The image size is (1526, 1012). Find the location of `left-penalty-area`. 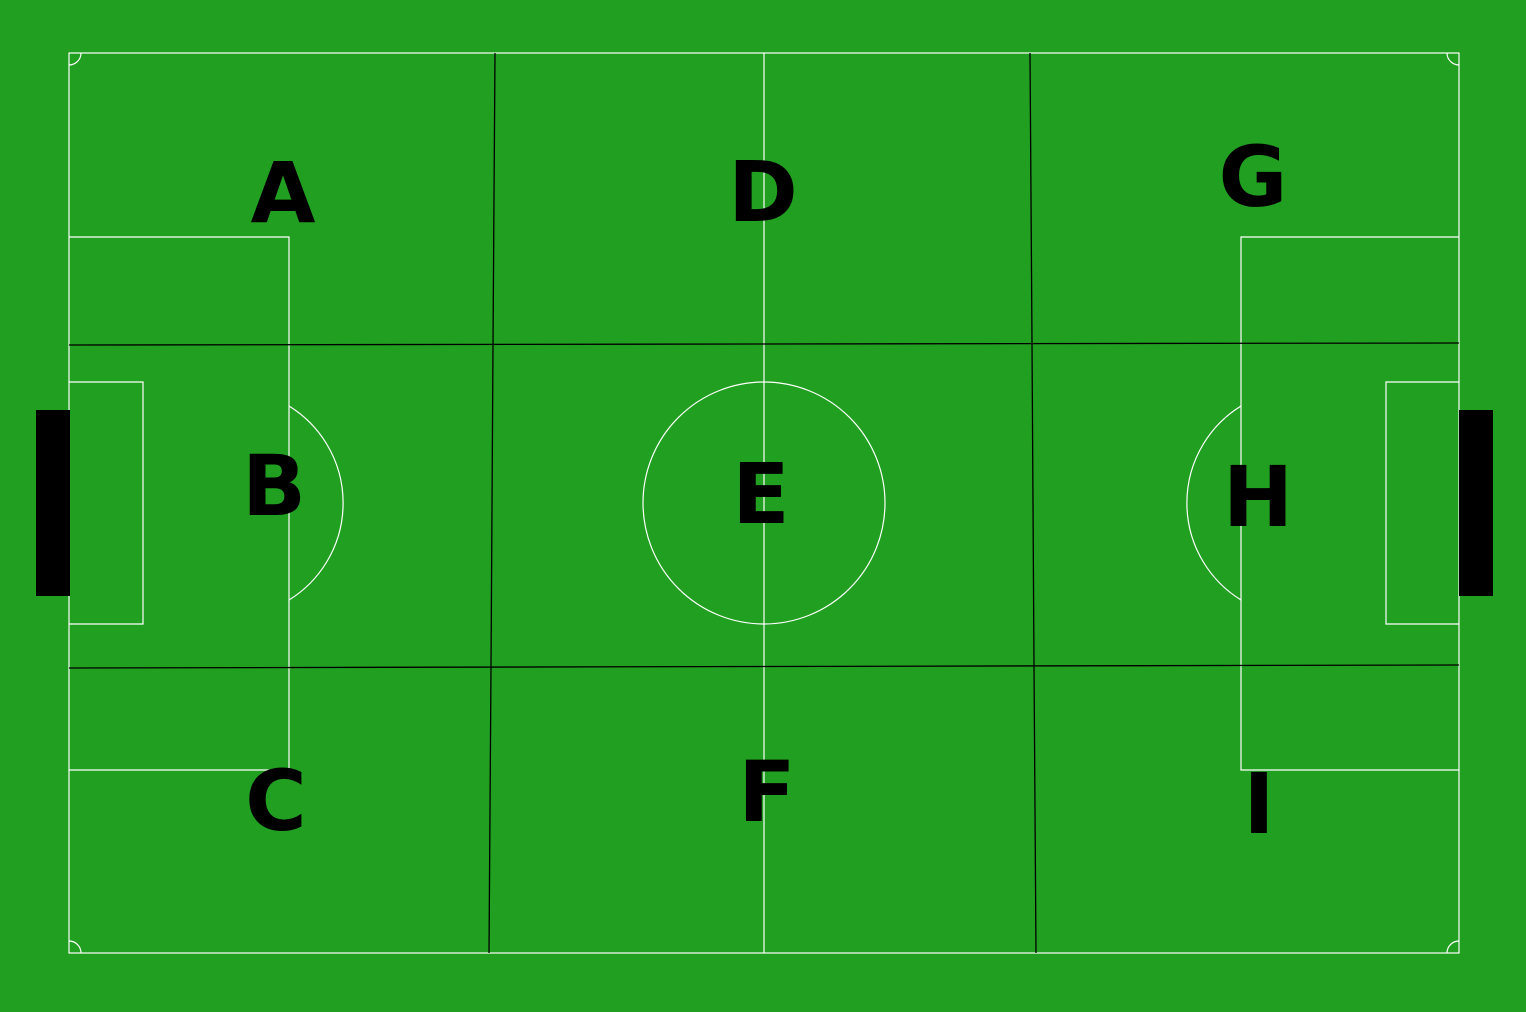

left-penalty-area is located at coordinates (179, 503).